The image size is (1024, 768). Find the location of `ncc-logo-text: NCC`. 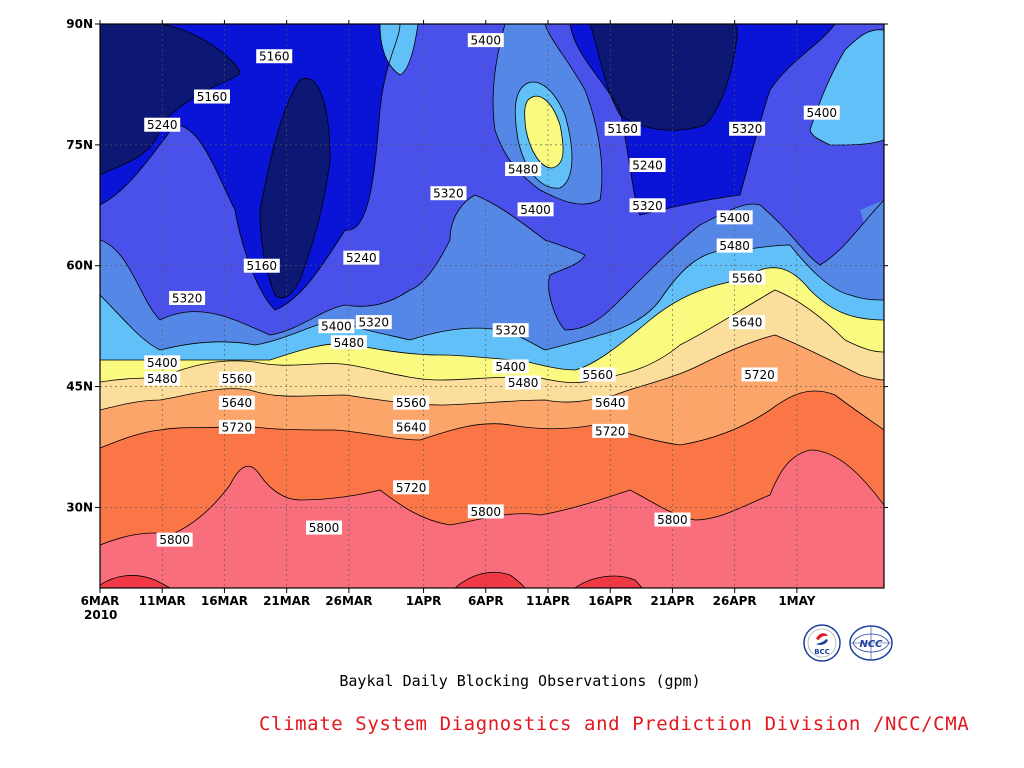

ncc-logo-text: NCC is located at coordinates (871, 644).